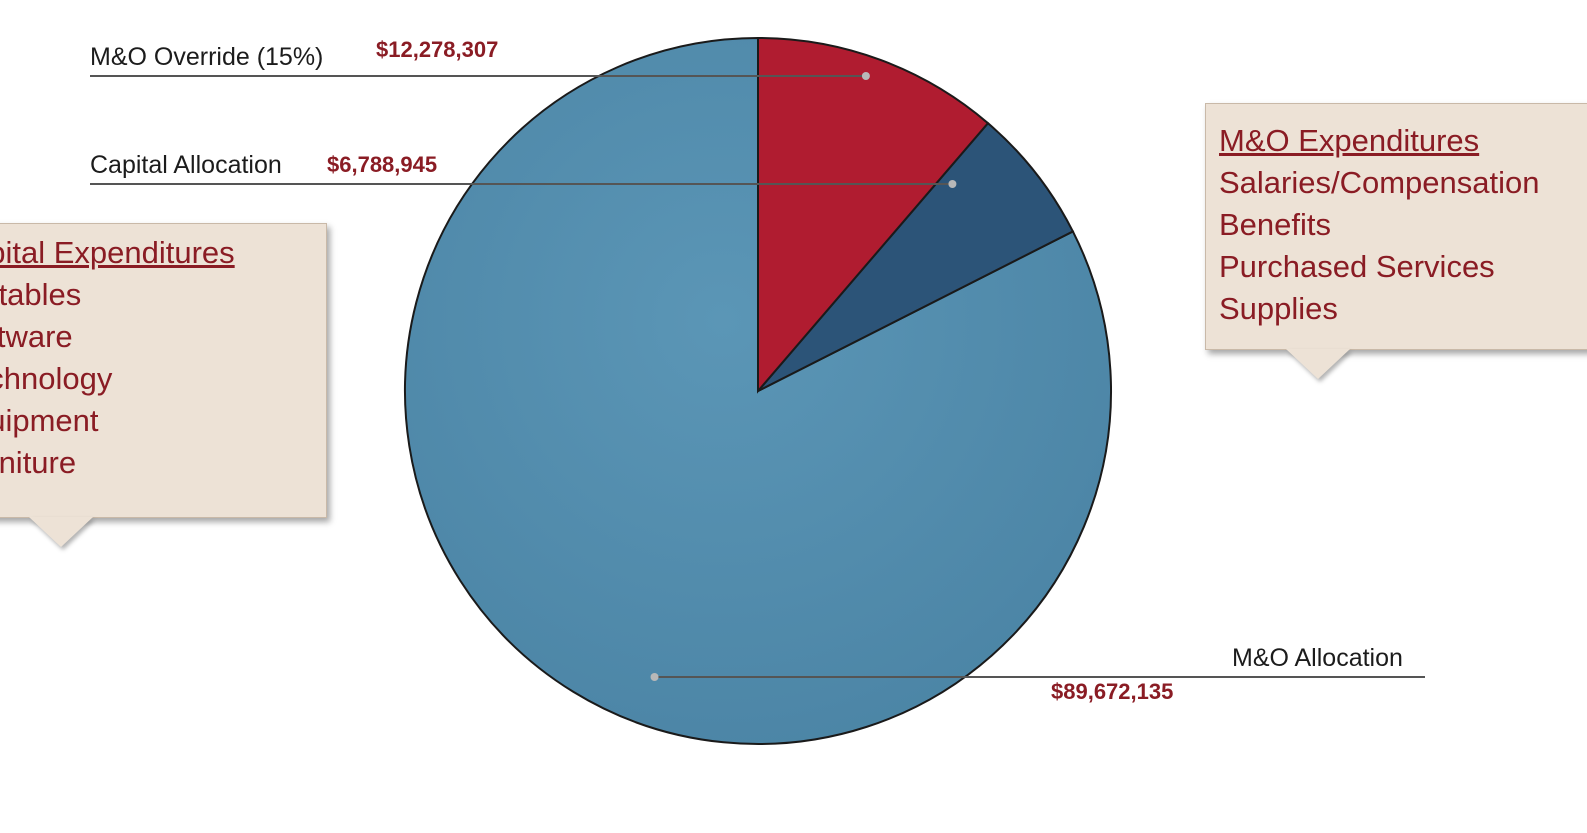 The width and height of the screenshot is (1587, 833). I want to click on slice-label-capital-allocation: Capital Allocation, so click(186, 165).